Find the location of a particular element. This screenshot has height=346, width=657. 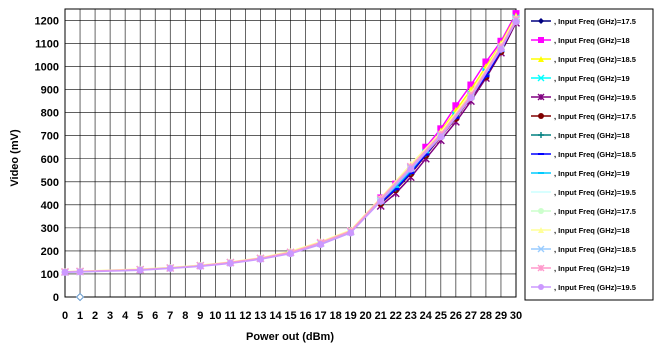

x-tick-label: 27 is located at coordinates (471, 316).